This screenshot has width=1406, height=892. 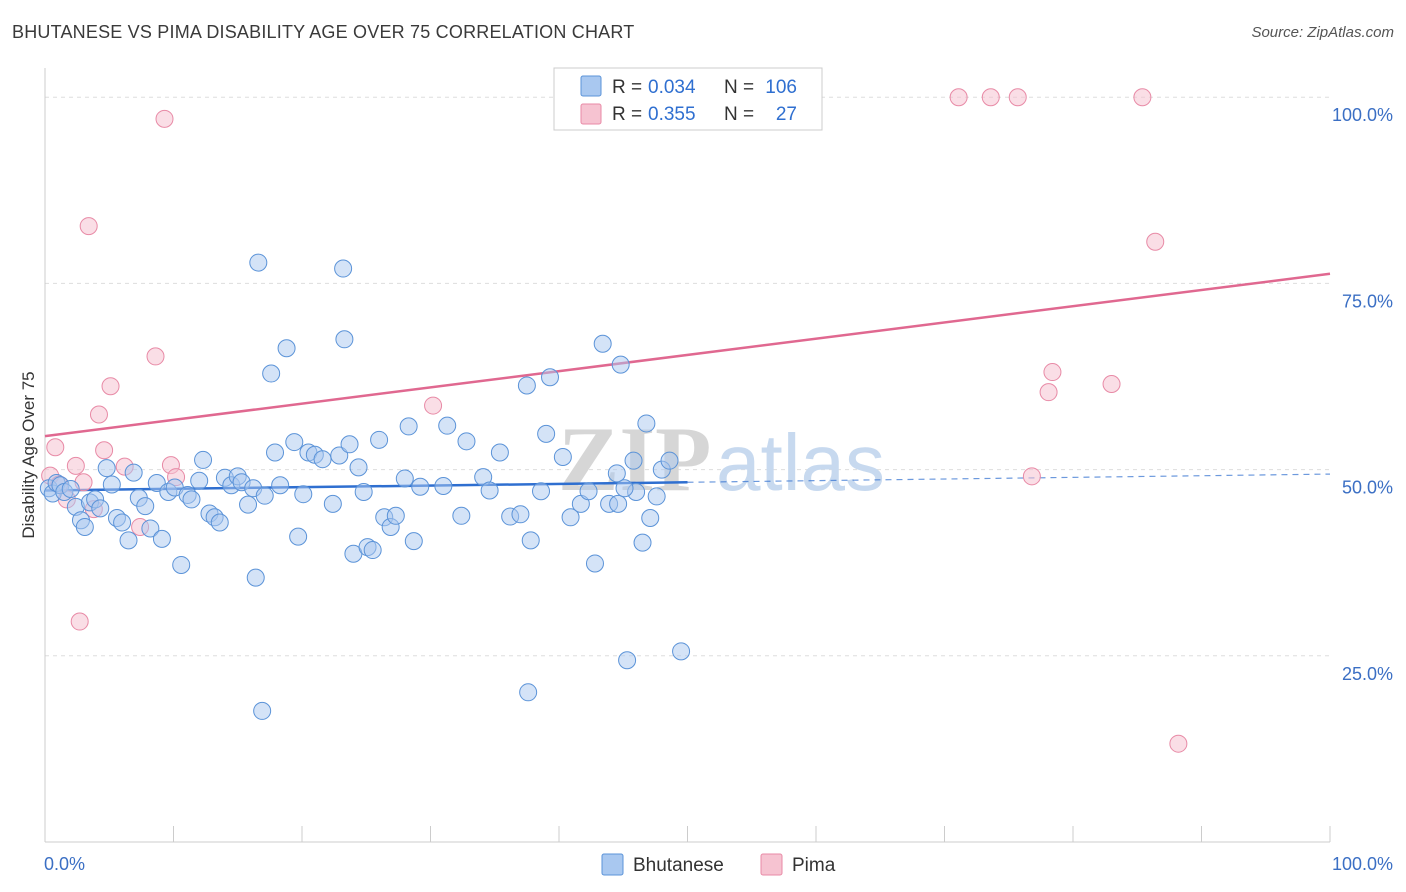 I want to click on y-tick-label-0: 25.0%, so click(x=1367, y=674).